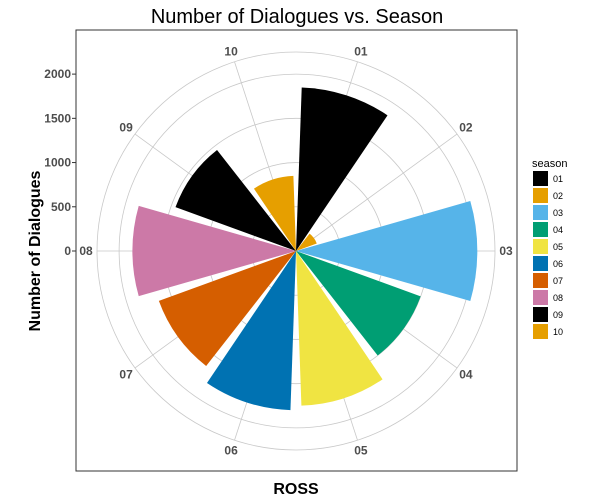  What do you see at coordinates (361, 451) in the screenshot?
I see `angle-label-05: 05` at bounding box center [361, 451].